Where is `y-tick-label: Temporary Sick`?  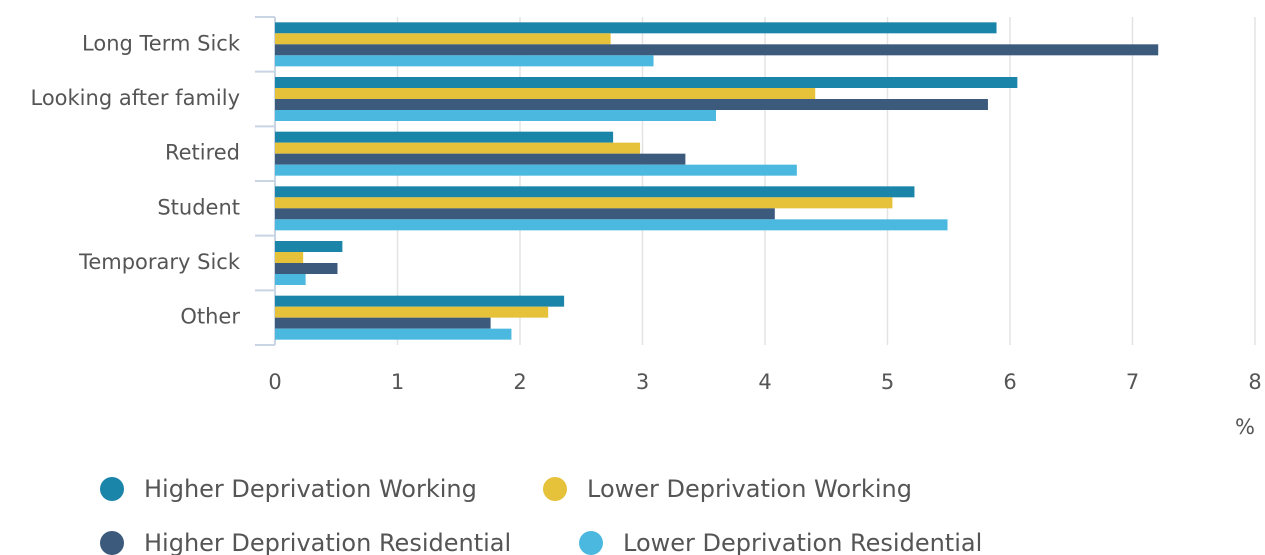
y-tick-label: Temporary Sick is located at coordinates (159, 262).